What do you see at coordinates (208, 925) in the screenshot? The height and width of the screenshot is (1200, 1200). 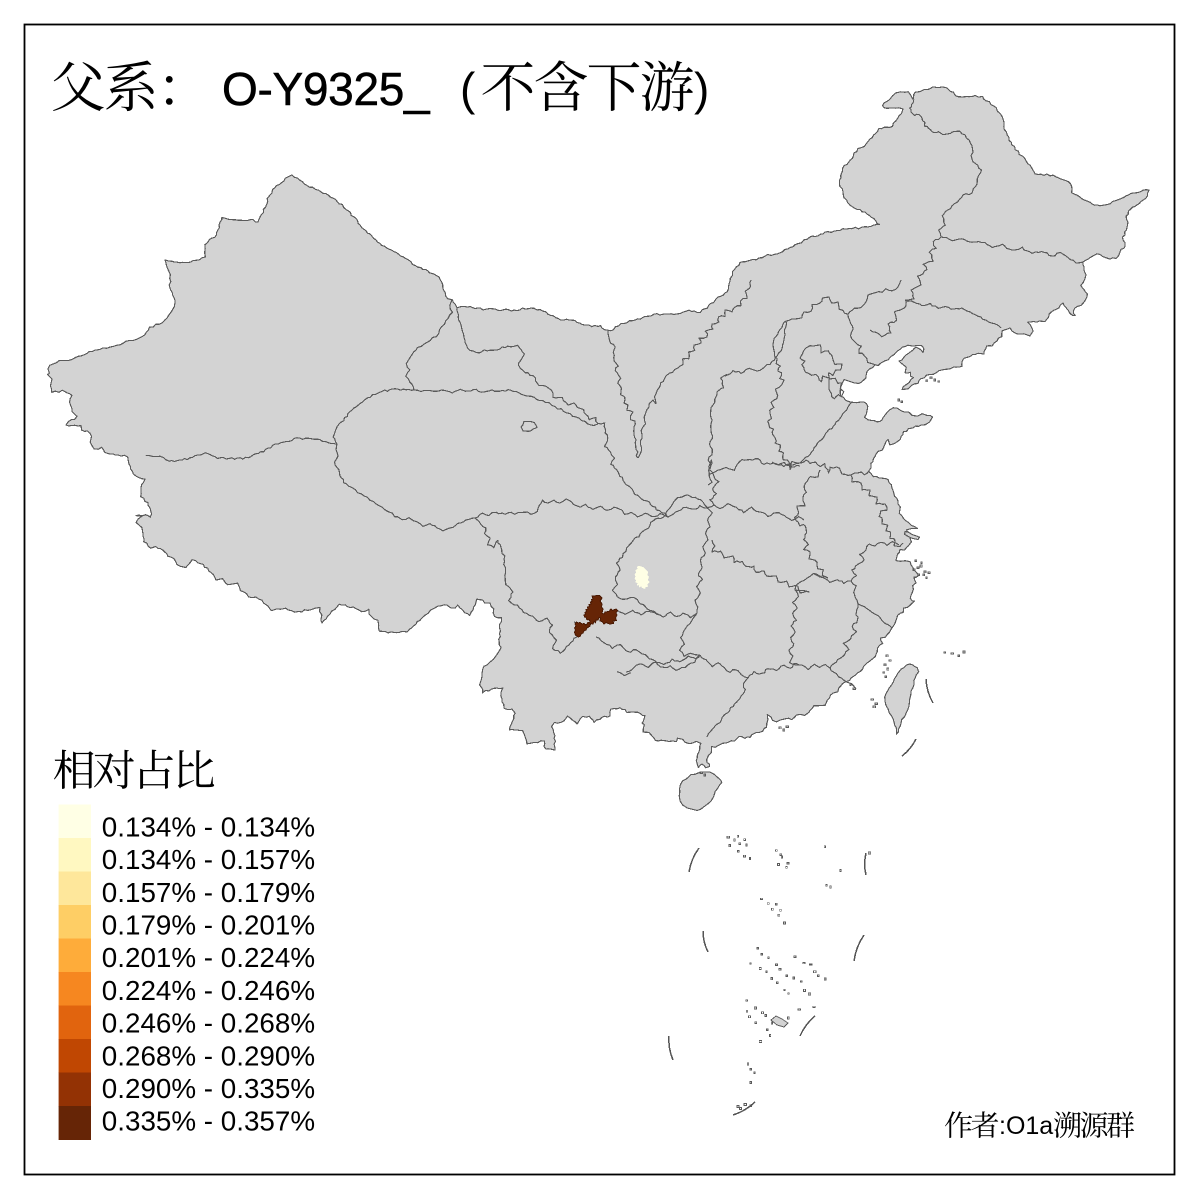 I see `svg-text: 0.179% - 0.201%` at bounding box center [208, 925].